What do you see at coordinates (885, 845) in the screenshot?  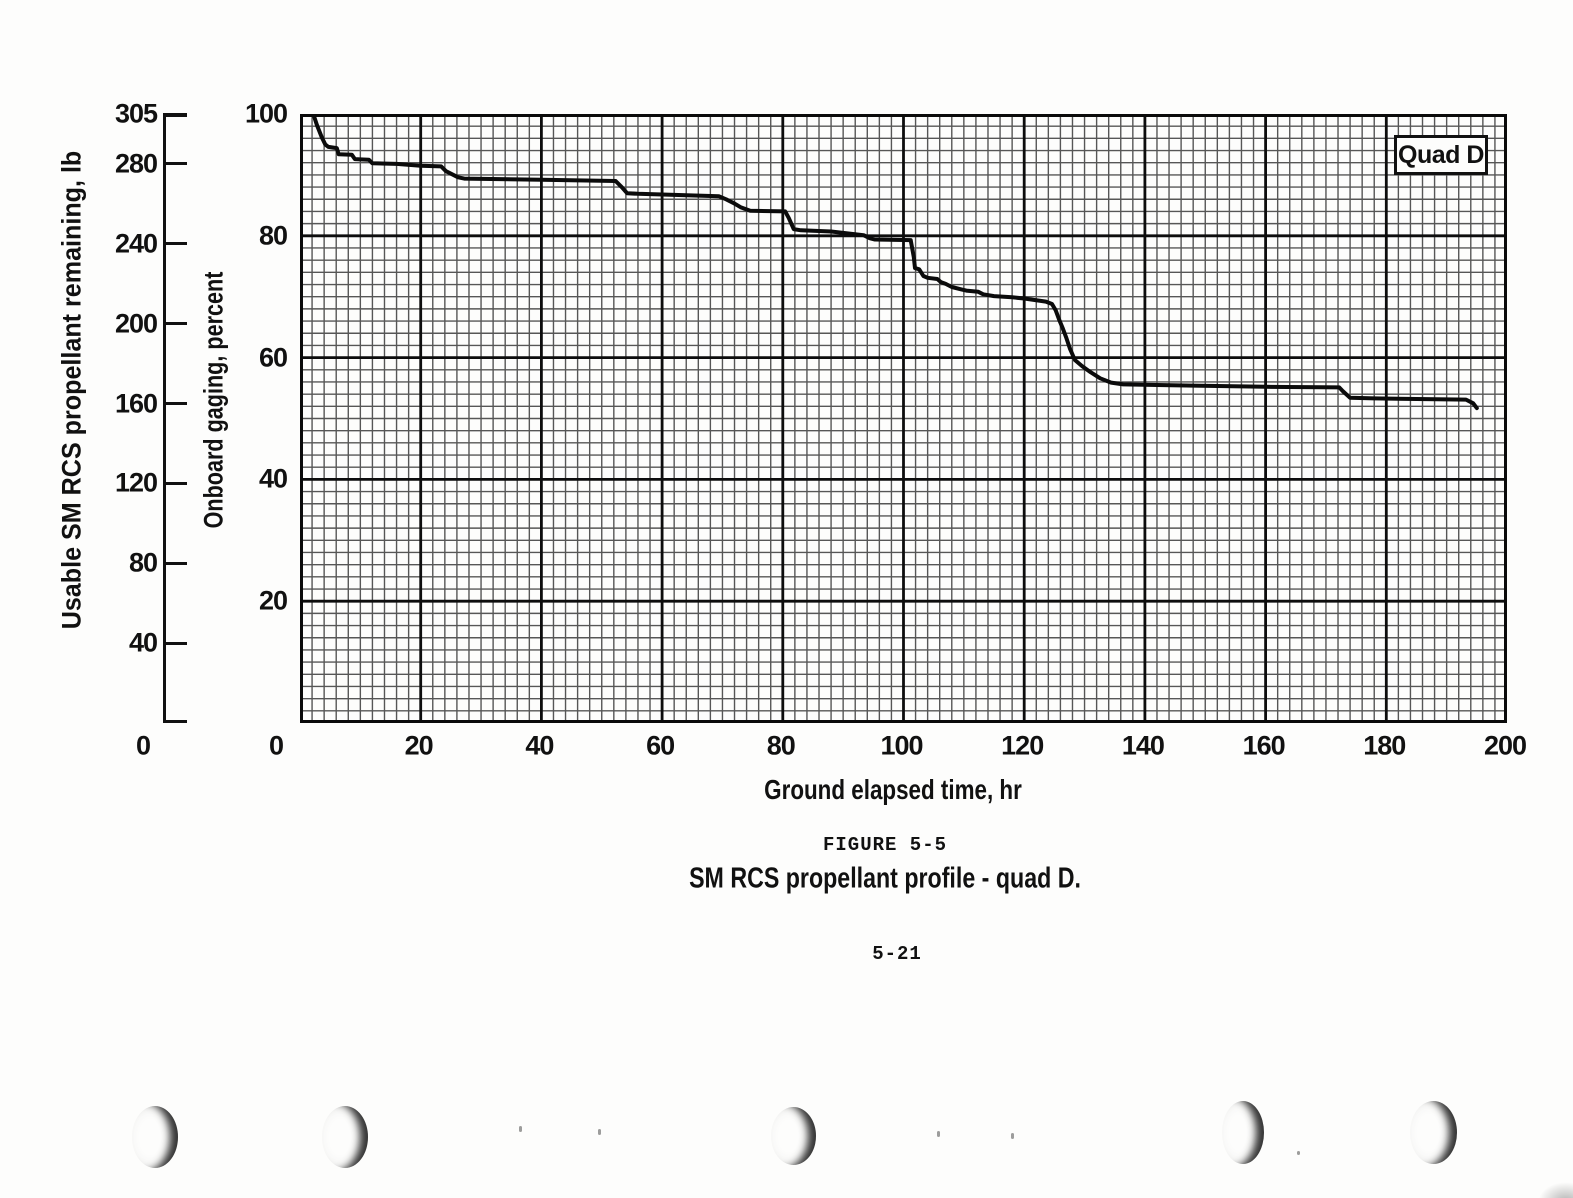 I see `figure-number: FIGURE 5-5` at bounding box center [885, 845].